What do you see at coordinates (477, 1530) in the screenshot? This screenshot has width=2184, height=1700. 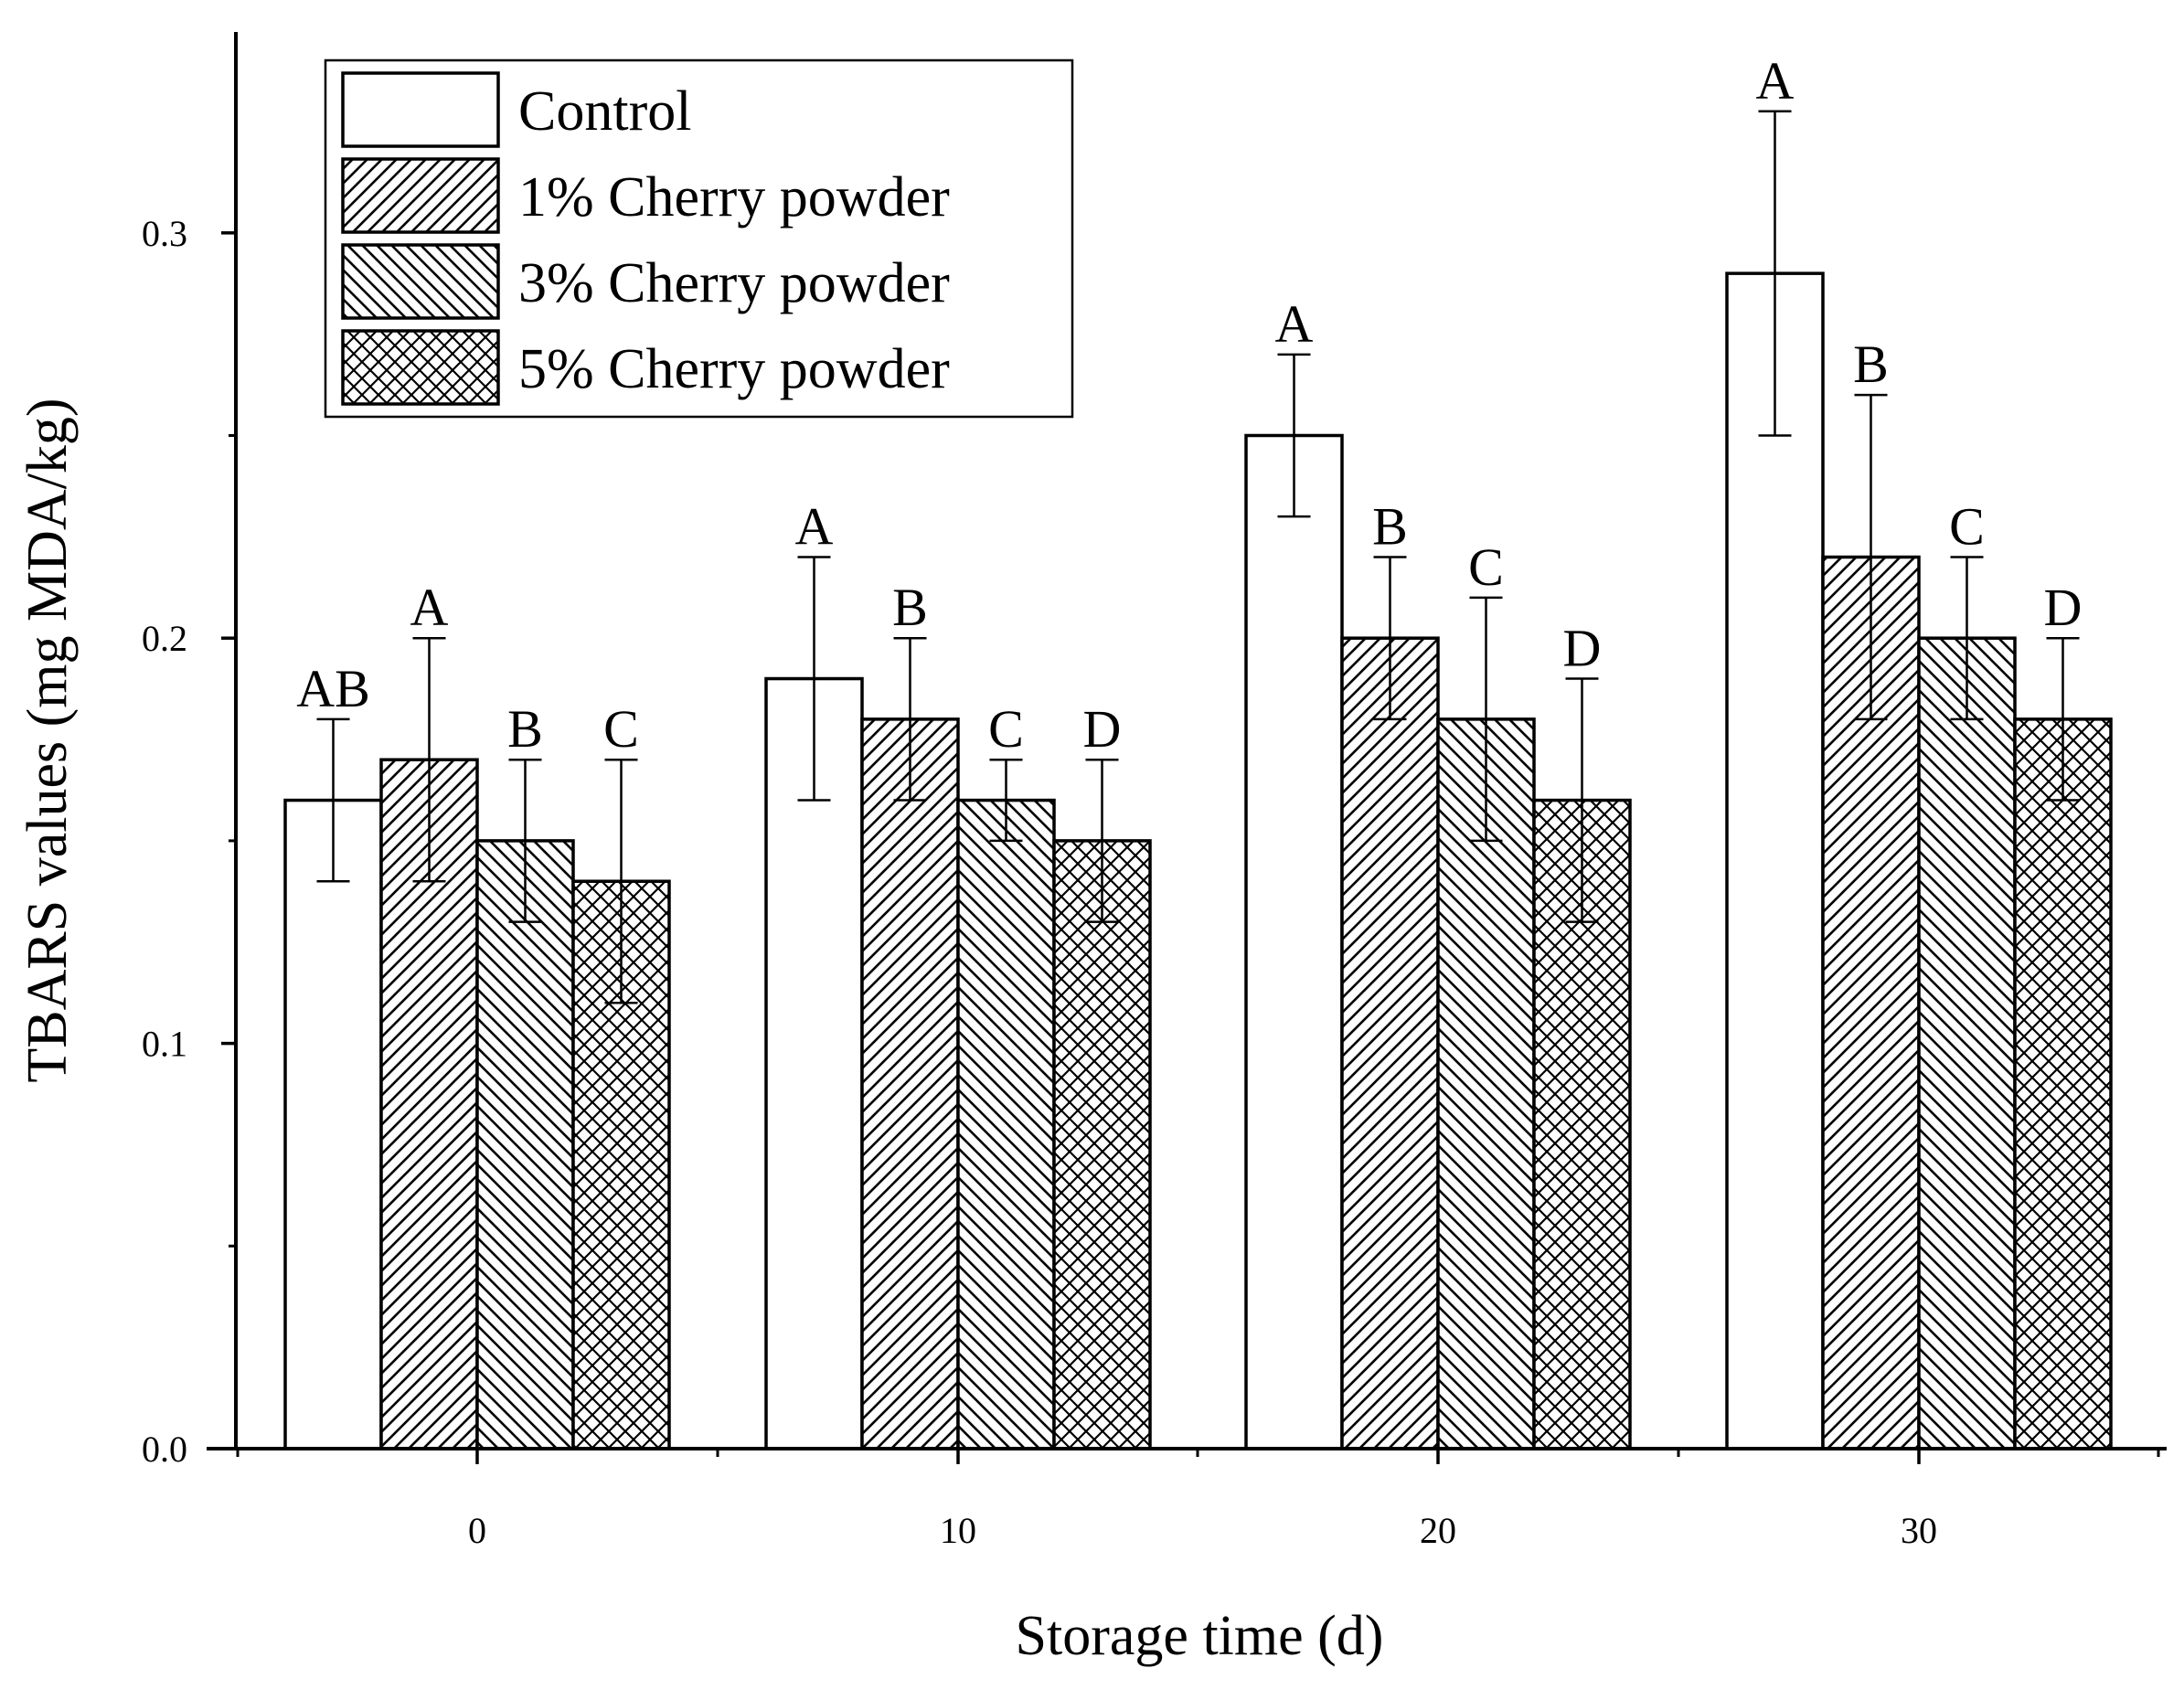 I see `x-tick-label: 0` at bounding box center [477, 1530].